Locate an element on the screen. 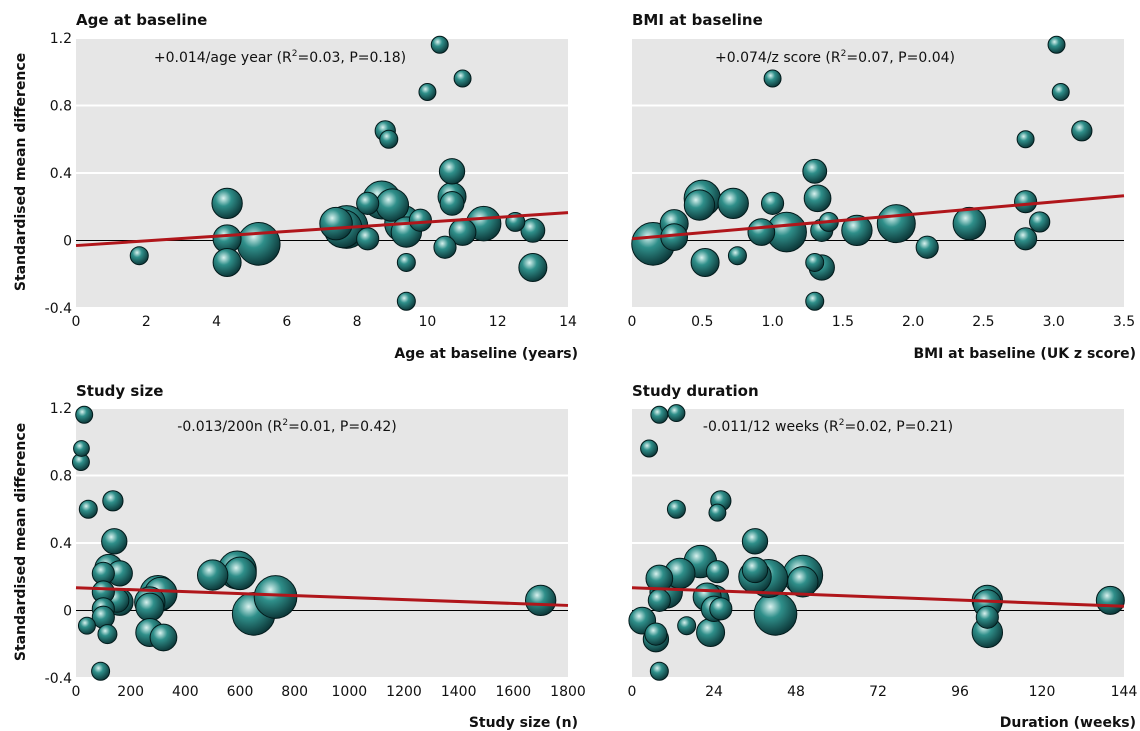 This screenshot has width=1140, height=731. panel-size-regression-line is located at coordinates (322, 596).